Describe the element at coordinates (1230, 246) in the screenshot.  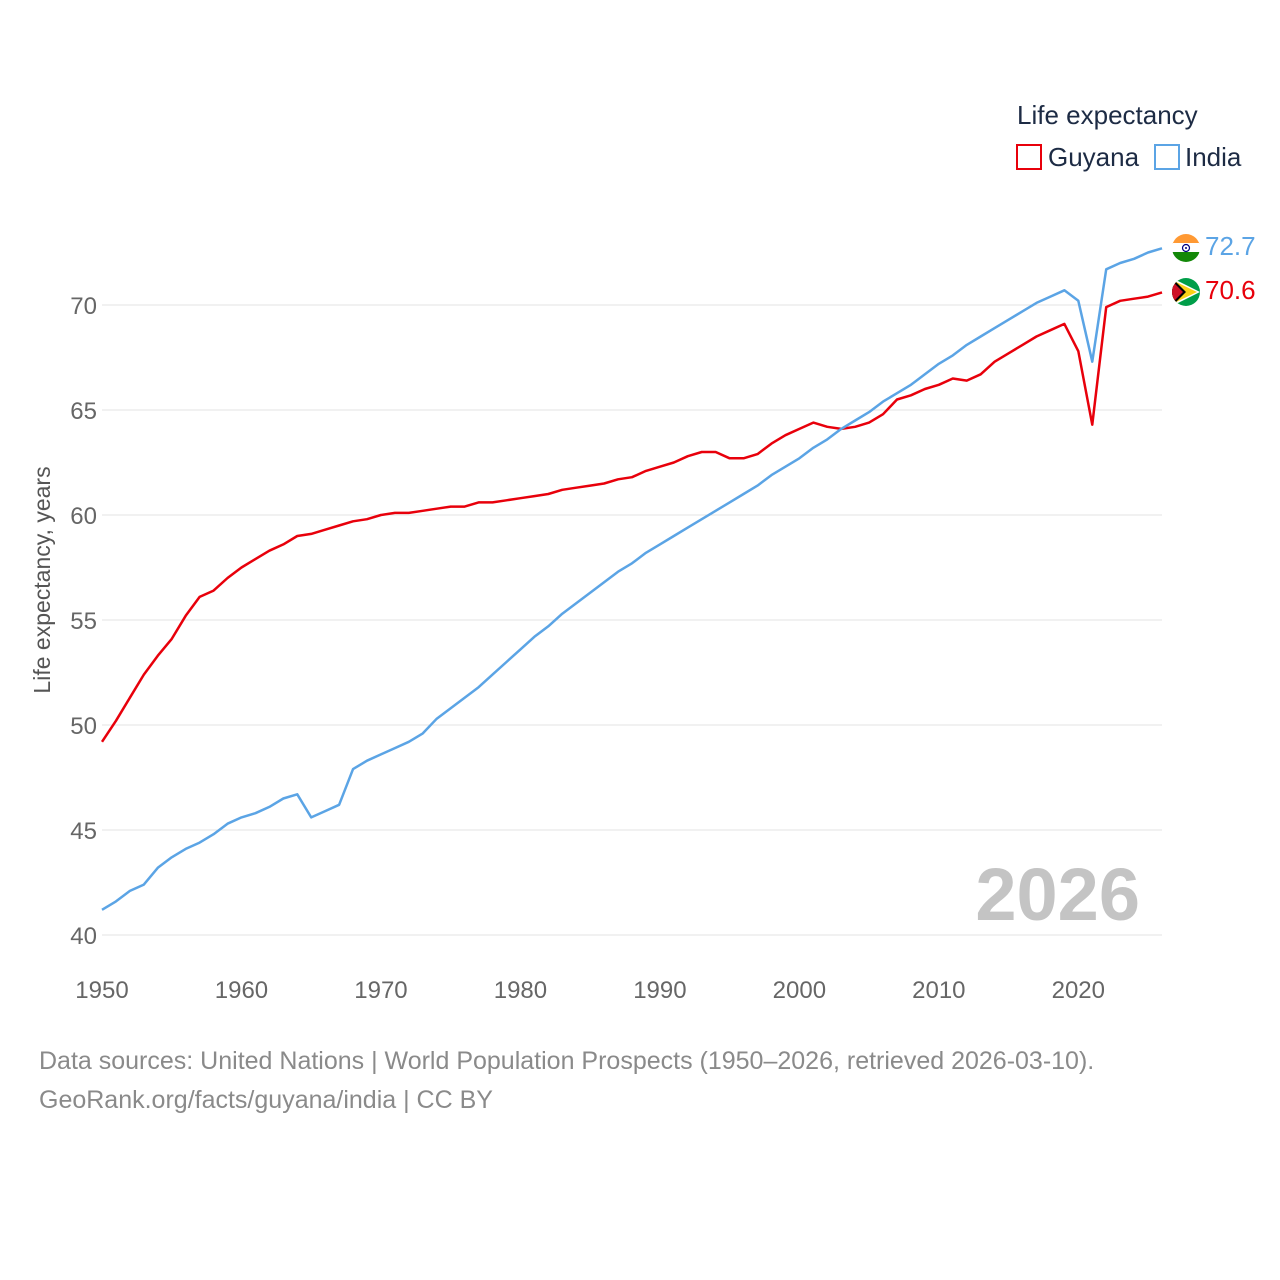
I see `india-end-value: 72.7` at that location.